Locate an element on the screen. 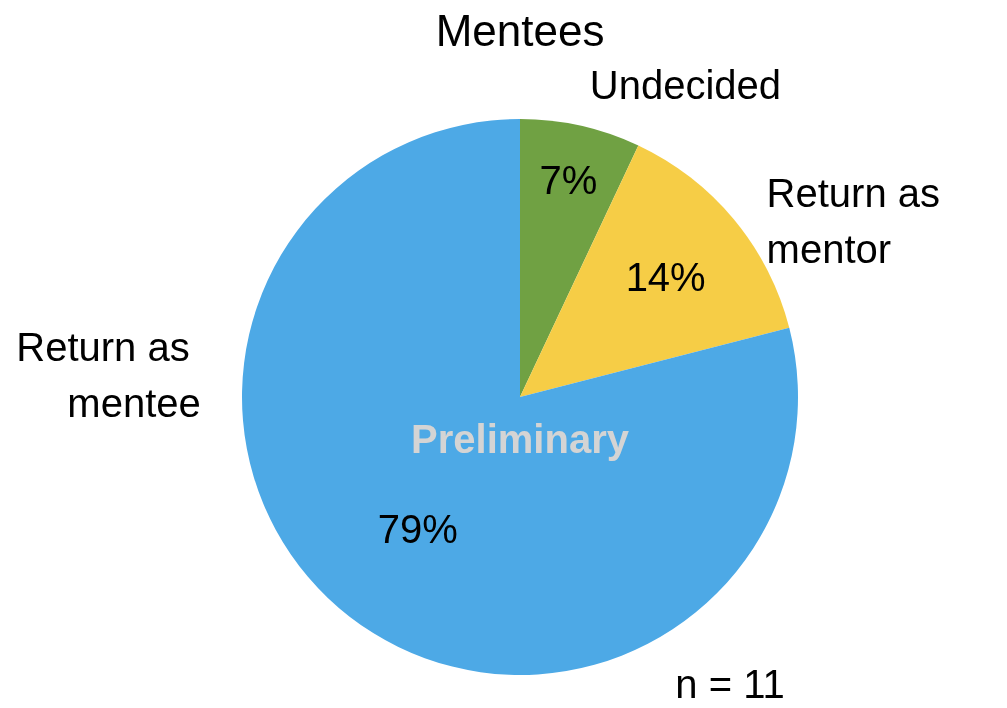 The height and width of the screenshot is (708, 1007). data-label: 79% is located at coordinates (417, 528).